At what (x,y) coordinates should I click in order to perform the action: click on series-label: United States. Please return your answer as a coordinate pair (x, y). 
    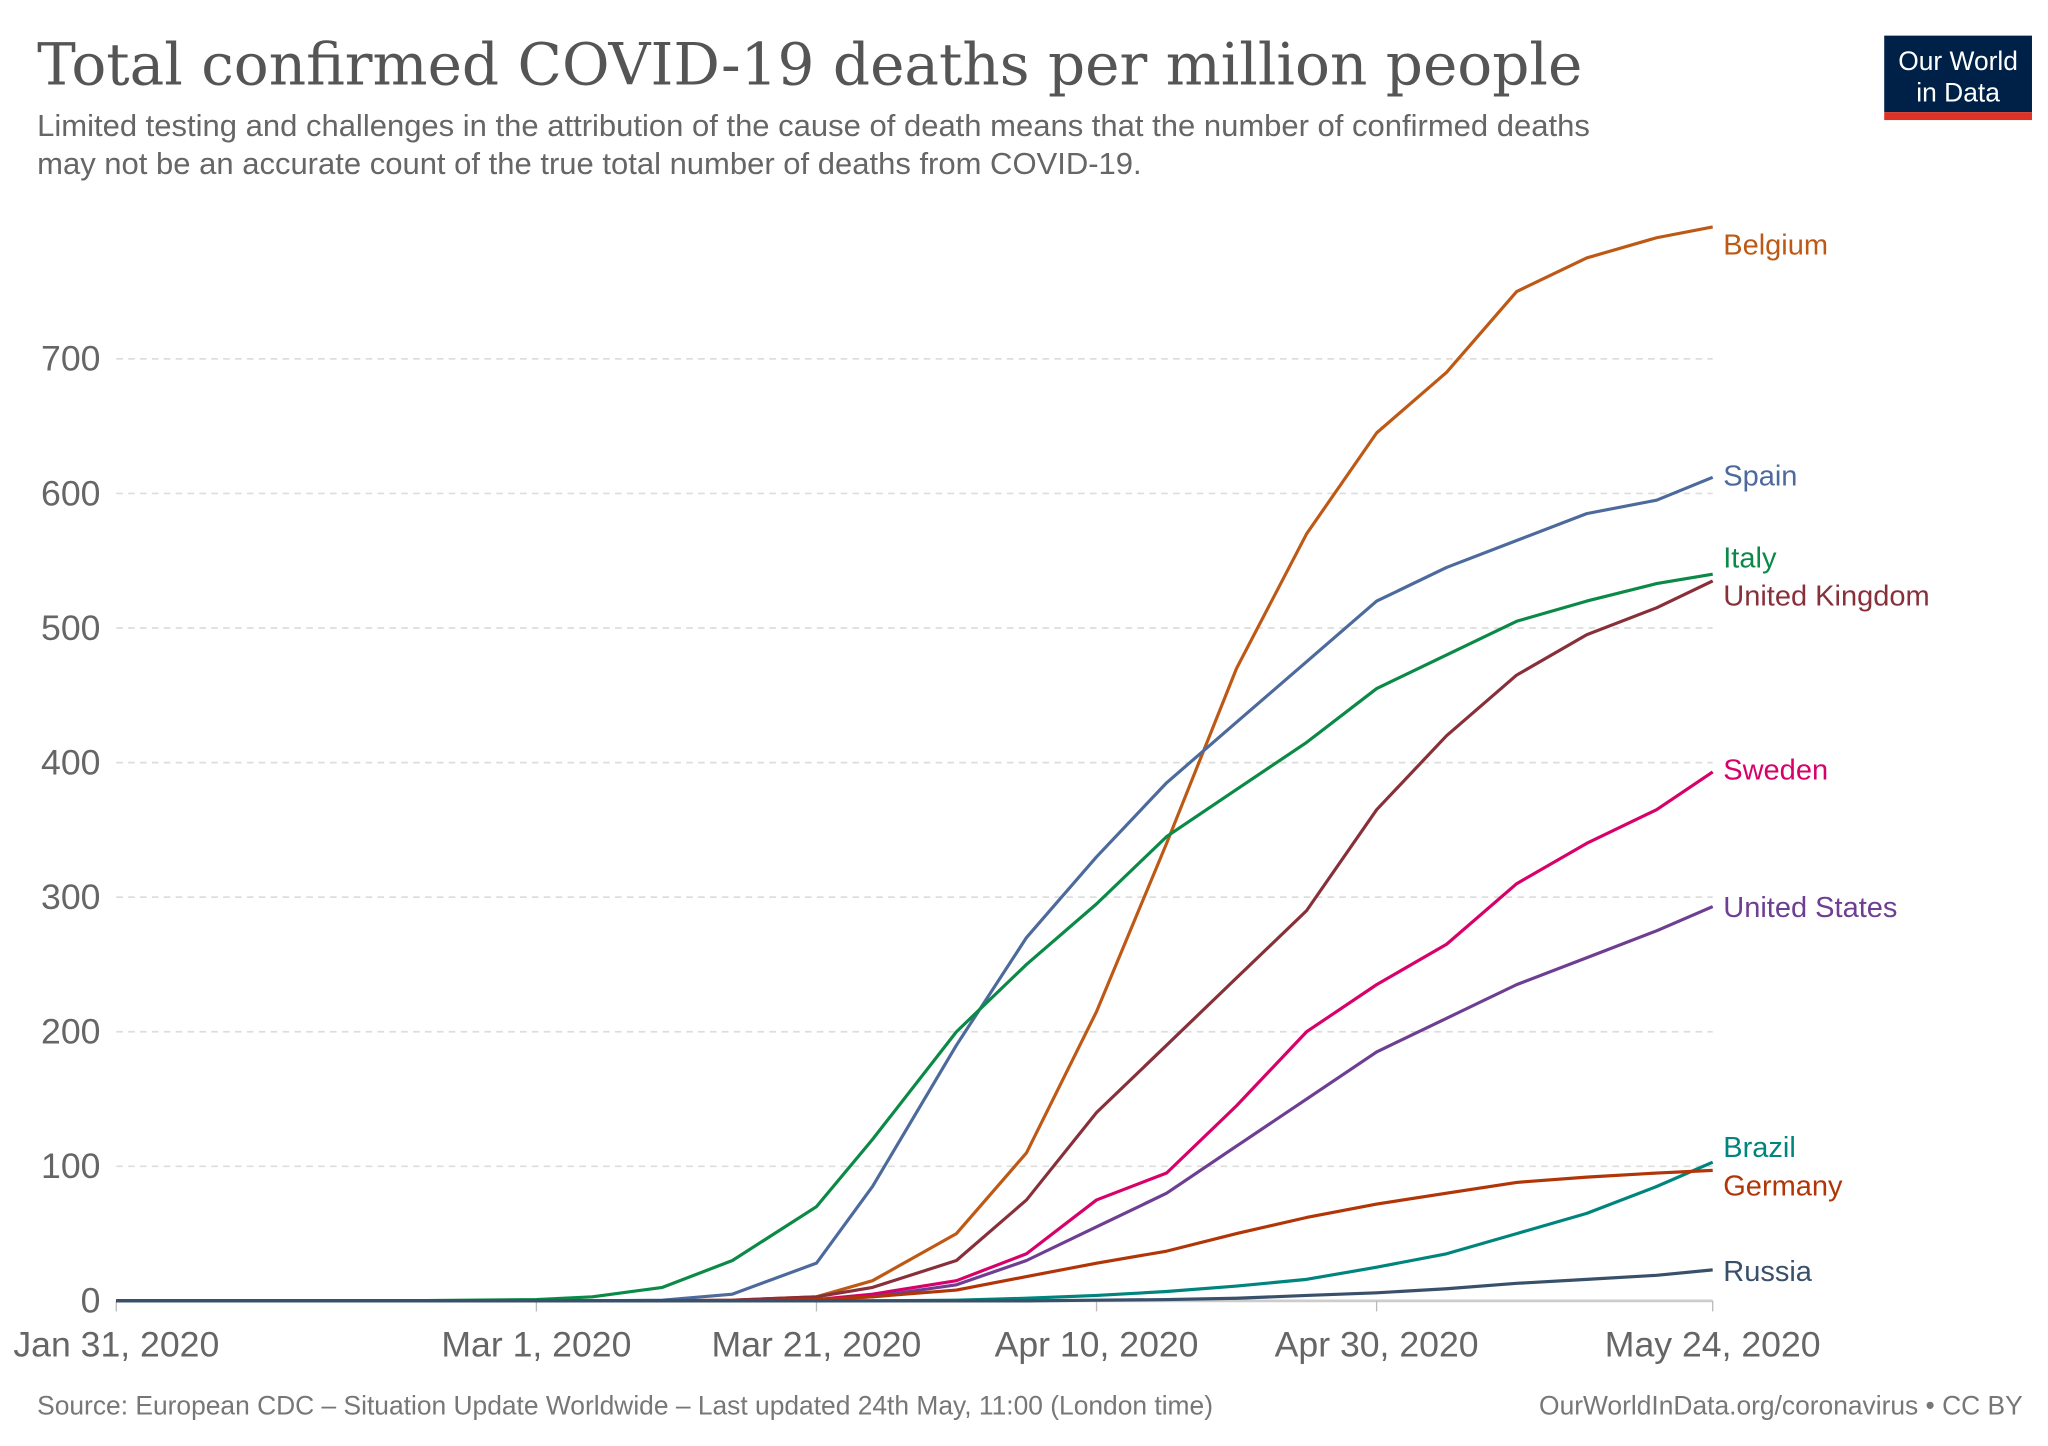
    Looking at the image, I should click on (1810, 908).